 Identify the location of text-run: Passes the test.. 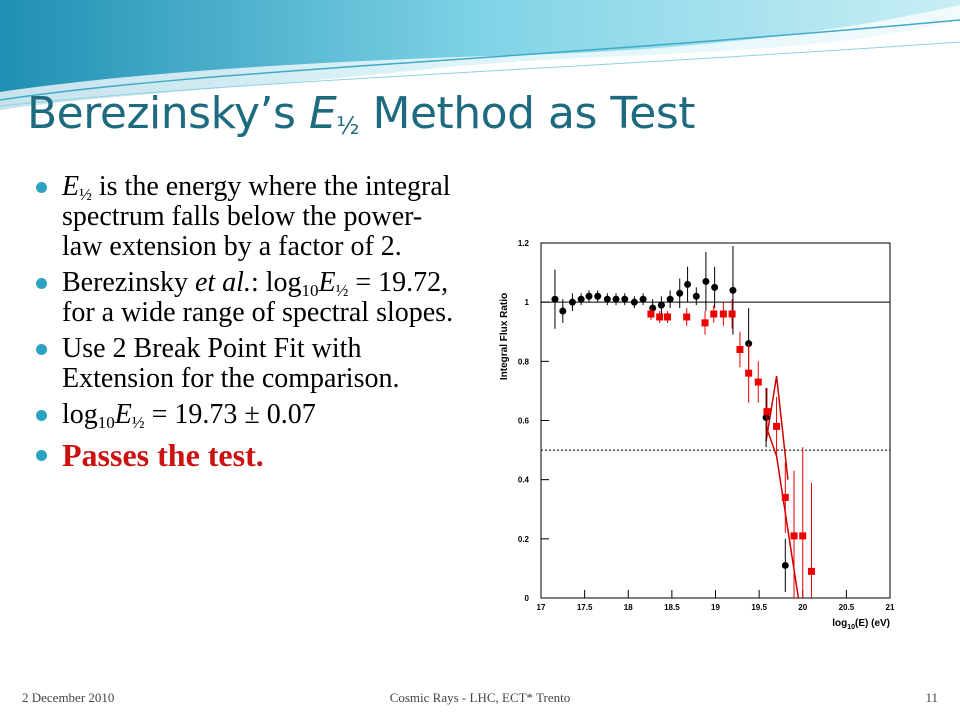
(163, 455).